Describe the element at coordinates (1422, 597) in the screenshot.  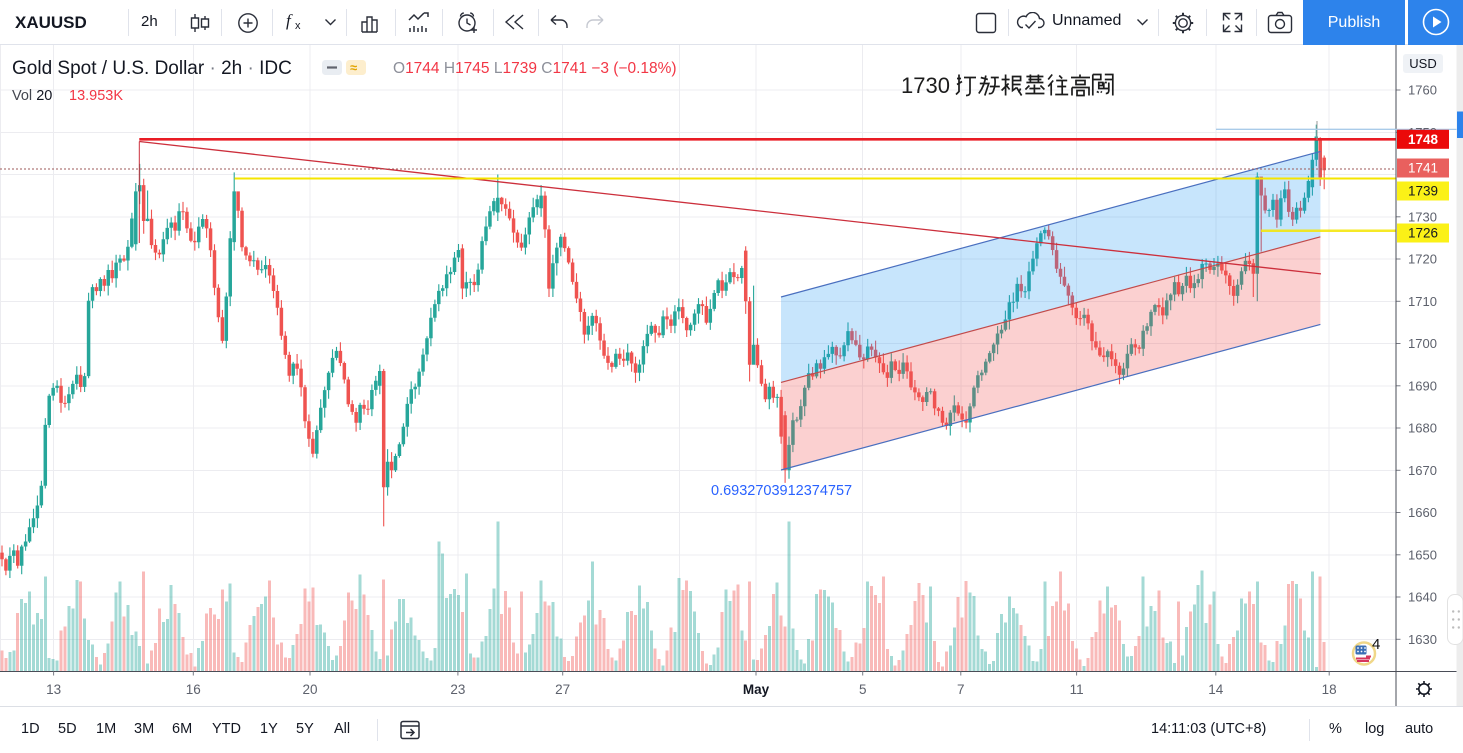
I see `svg-text: 1640` at that location.